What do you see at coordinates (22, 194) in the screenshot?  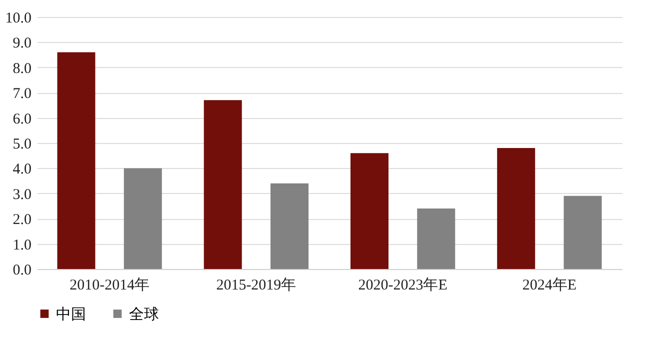 I see `y-tick-label: 3.0` at bounding box center [22, 194].